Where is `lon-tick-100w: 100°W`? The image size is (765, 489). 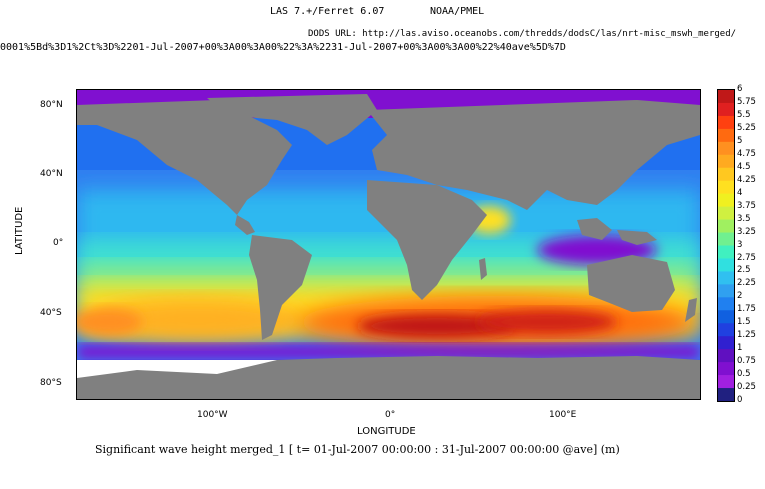
lon-tick-100w: 100°W is located at coordinates (212, 415).